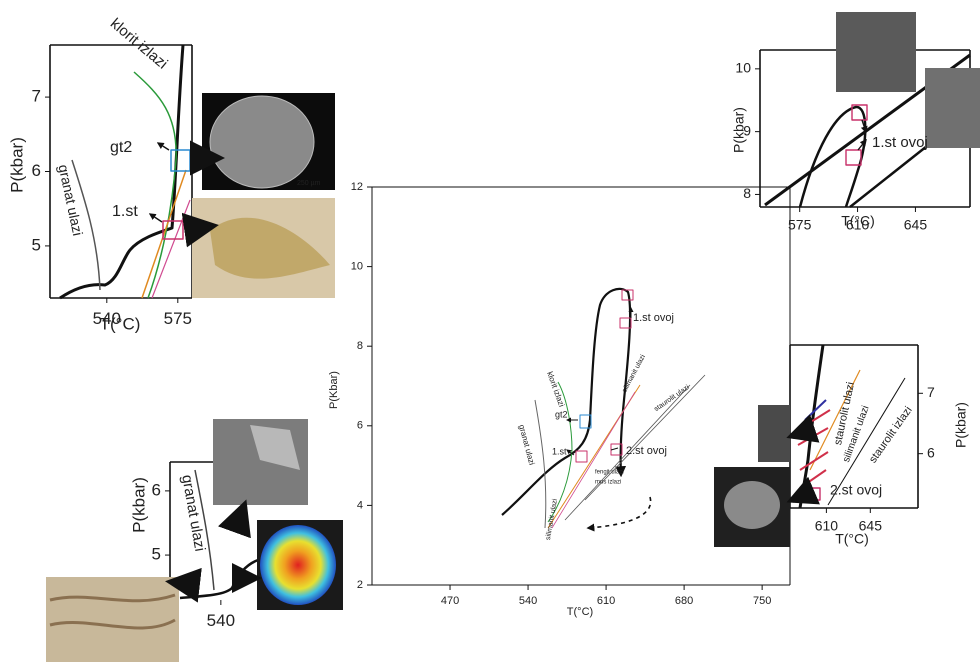 The image size is (980, 662). Describe the element at coordinates (360, 505) in the screenshot. I see `y-tick-label: 4` at that location.